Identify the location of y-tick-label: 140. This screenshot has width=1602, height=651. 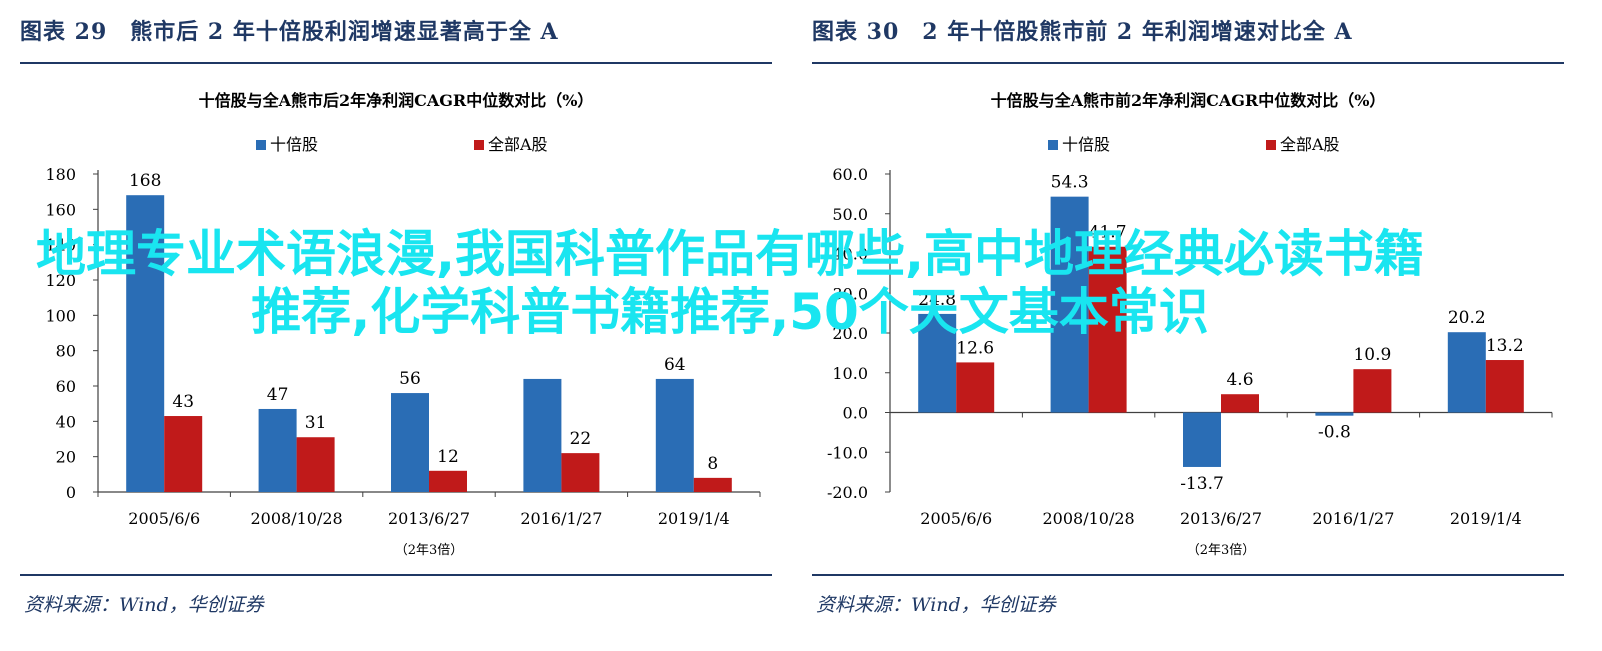
(60, 245).